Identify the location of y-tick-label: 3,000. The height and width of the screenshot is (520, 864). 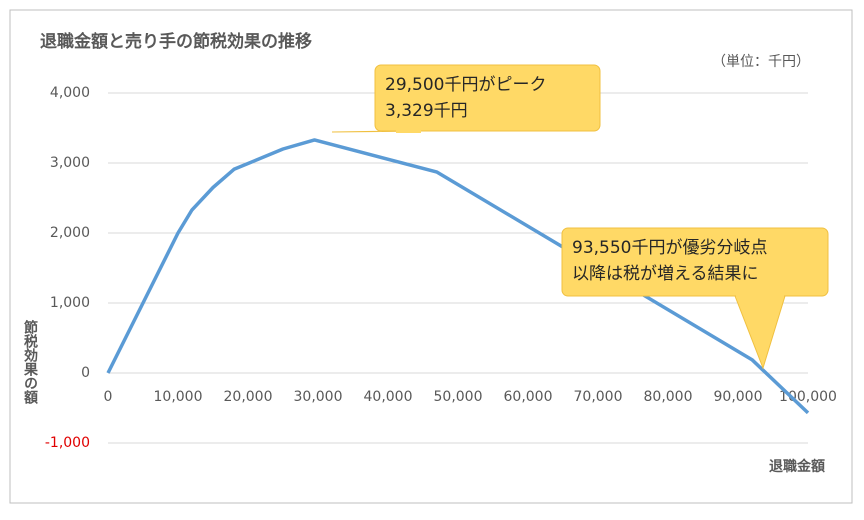
(70, 163).